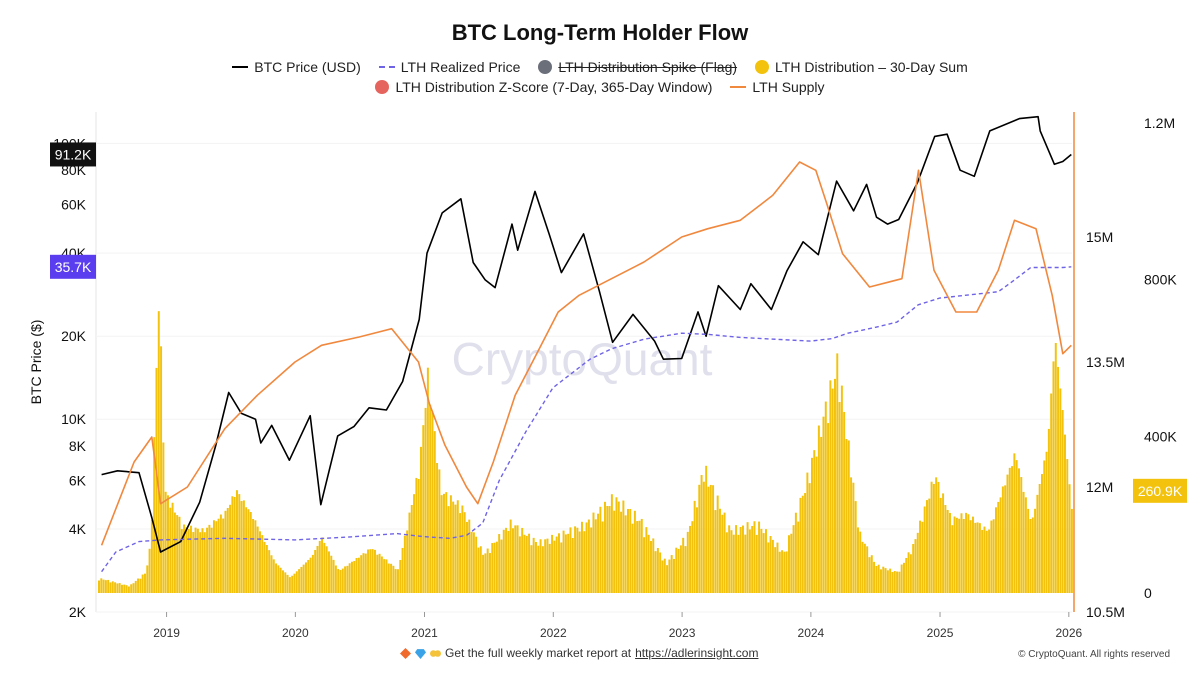  Describe the element at coordinates (449, 67) in the screenshot. I see `legend-item-realized-price: LTH Realized Price` at that location.